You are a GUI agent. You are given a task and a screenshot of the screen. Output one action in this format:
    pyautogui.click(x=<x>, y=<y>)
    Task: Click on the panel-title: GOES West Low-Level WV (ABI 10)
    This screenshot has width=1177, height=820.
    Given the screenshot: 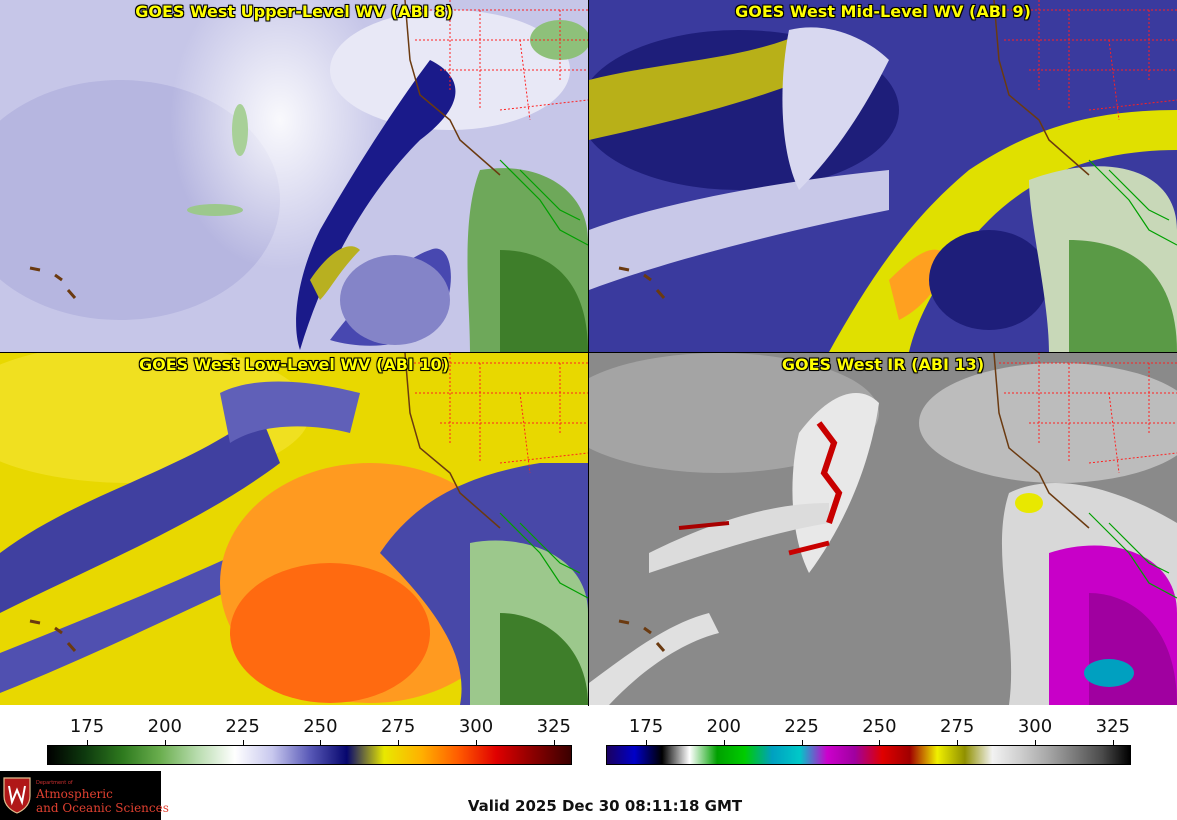 What is the action you would take?
    pyautogui.click(x=293, y=364)
    